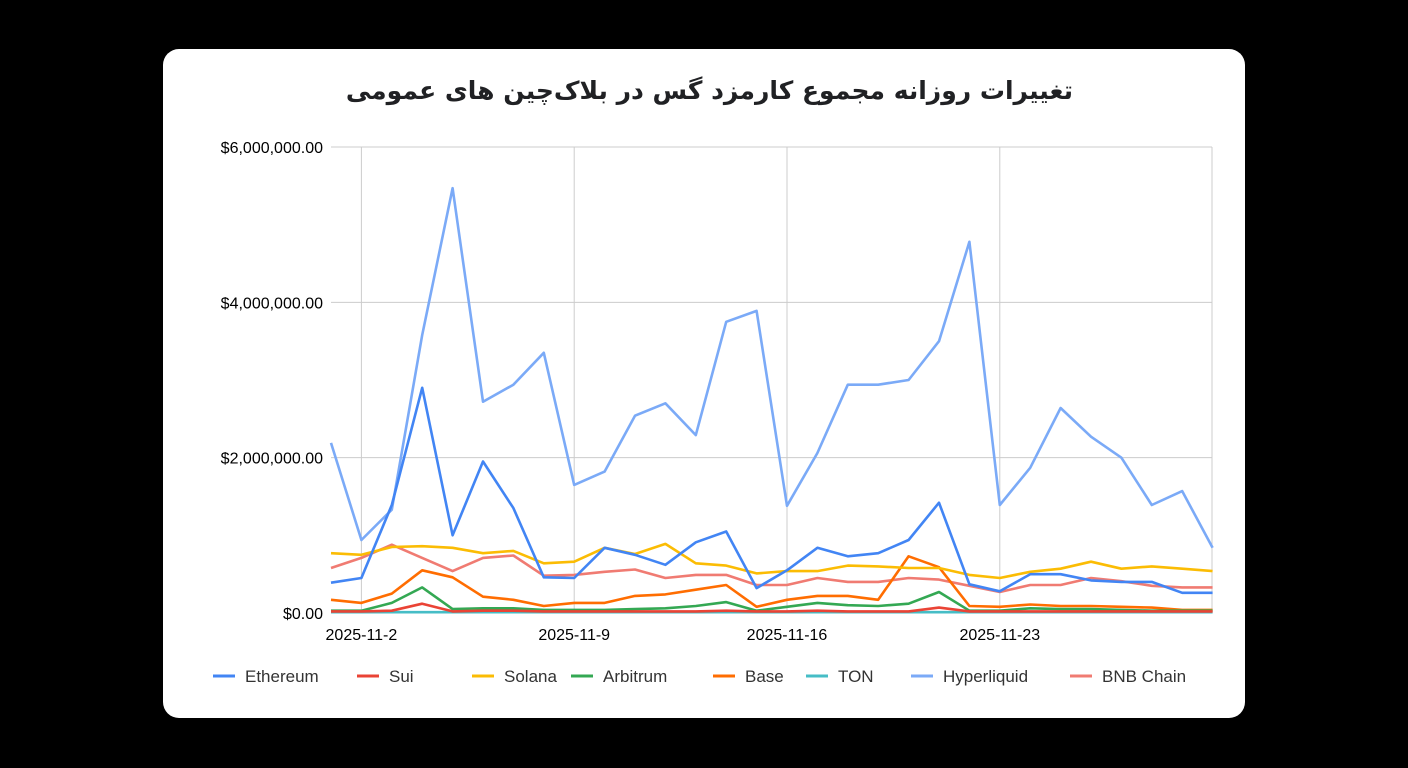  Describe the element at coordinates (787, 635) in the screenshot. I see `x-tick-label: 2025-11-16` at that location.